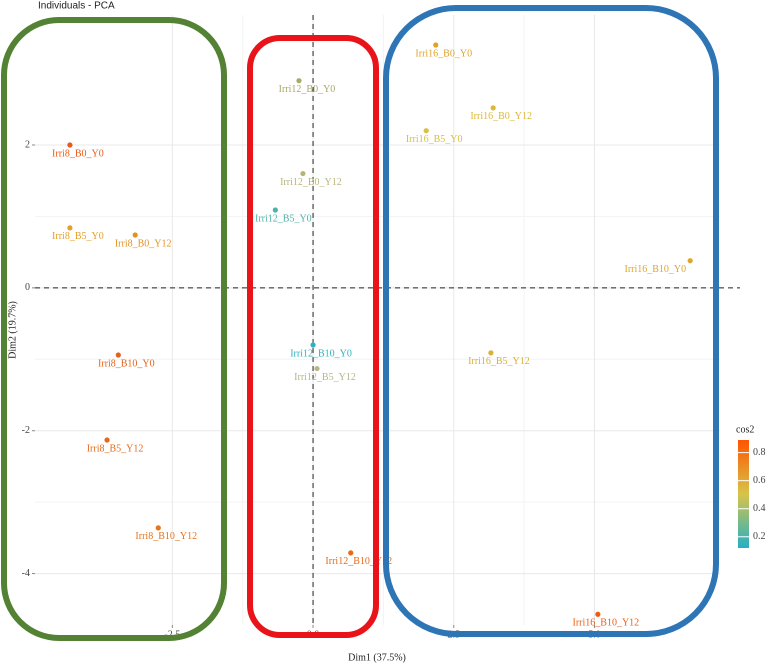 Image resolution: width=777 pixels, height=667 pixels. Describe the element at coordinates (307, 89) in the screenshot. I see `point-label: Irri12_B0_Y0` at that location.